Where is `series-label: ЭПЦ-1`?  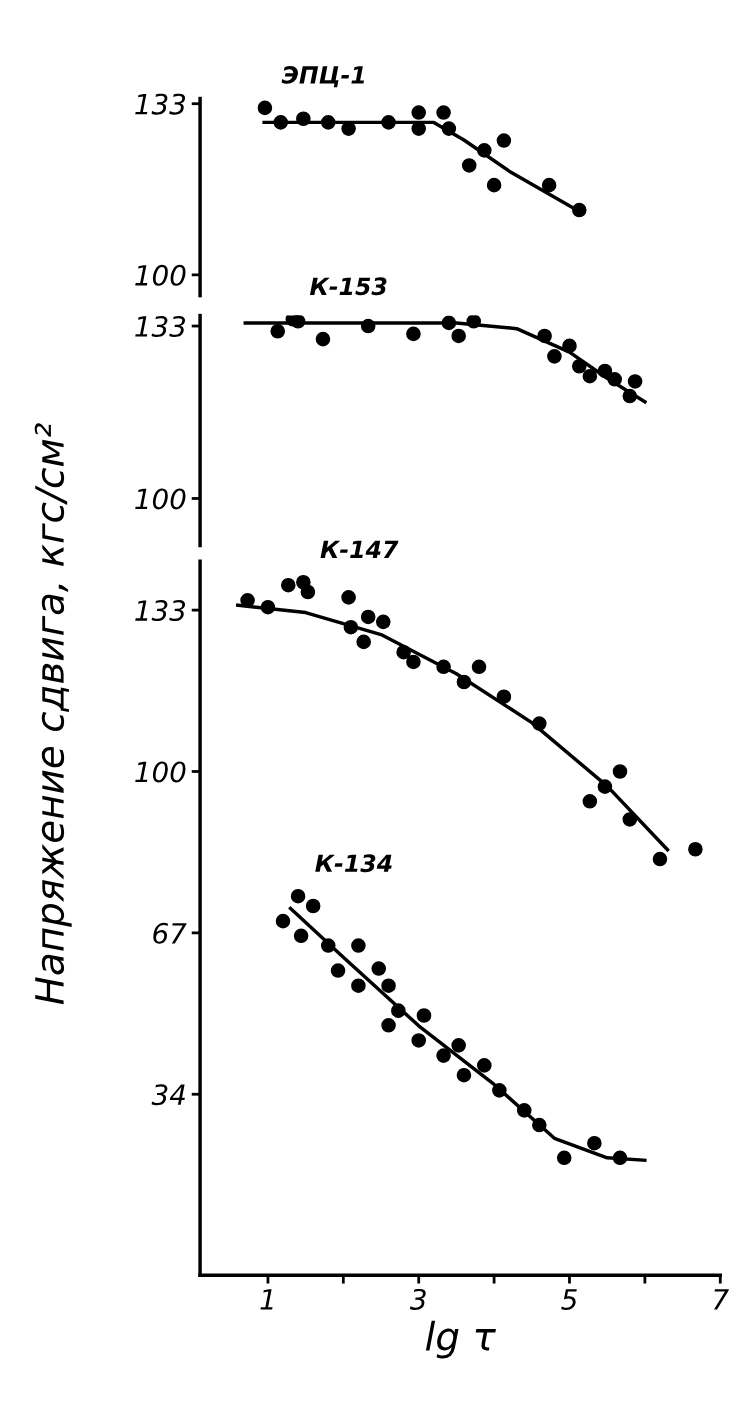
series-label: ЭПЦ-1 is located at coordinates (323, 76).